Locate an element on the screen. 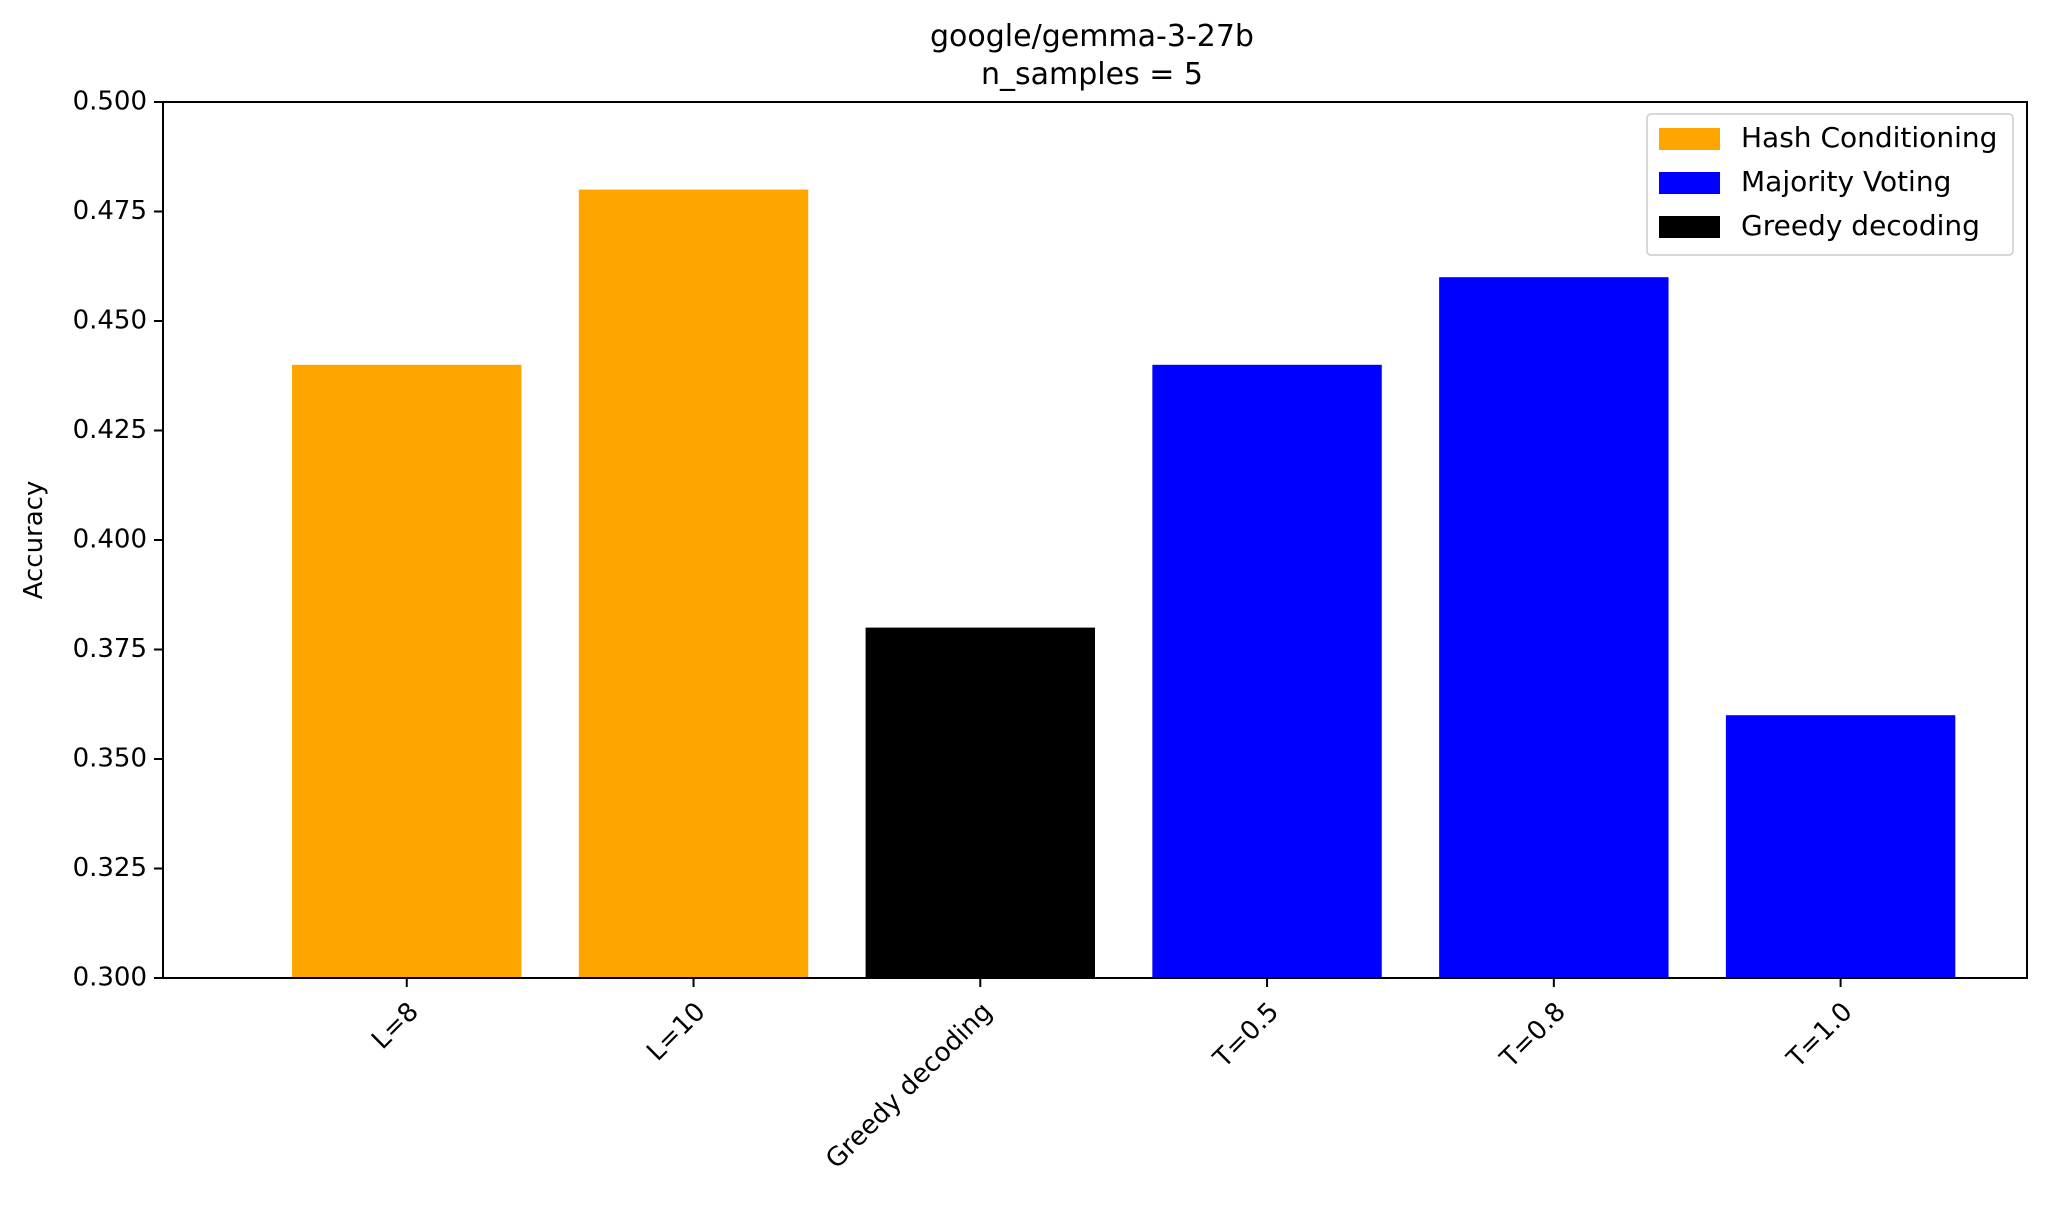 The height and width of the screenshot is (1212, 2048). y-tick-label-7: 0.450 is located at coordinates (110, 321).